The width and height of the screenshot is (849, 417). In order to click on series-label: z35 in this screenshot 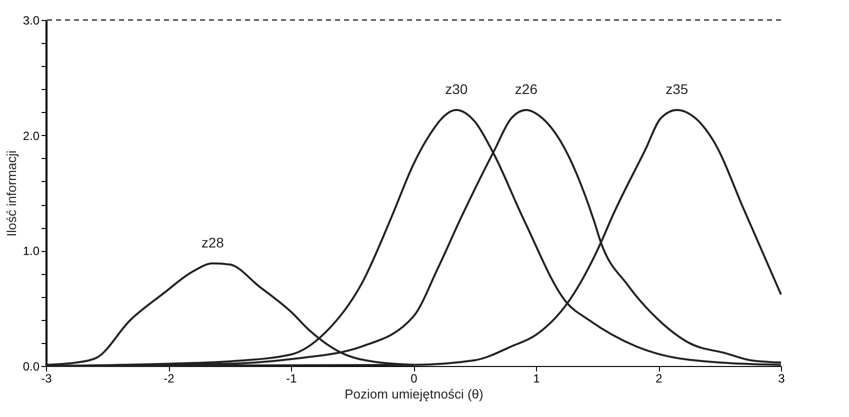, I will do `click(677, 88)`.